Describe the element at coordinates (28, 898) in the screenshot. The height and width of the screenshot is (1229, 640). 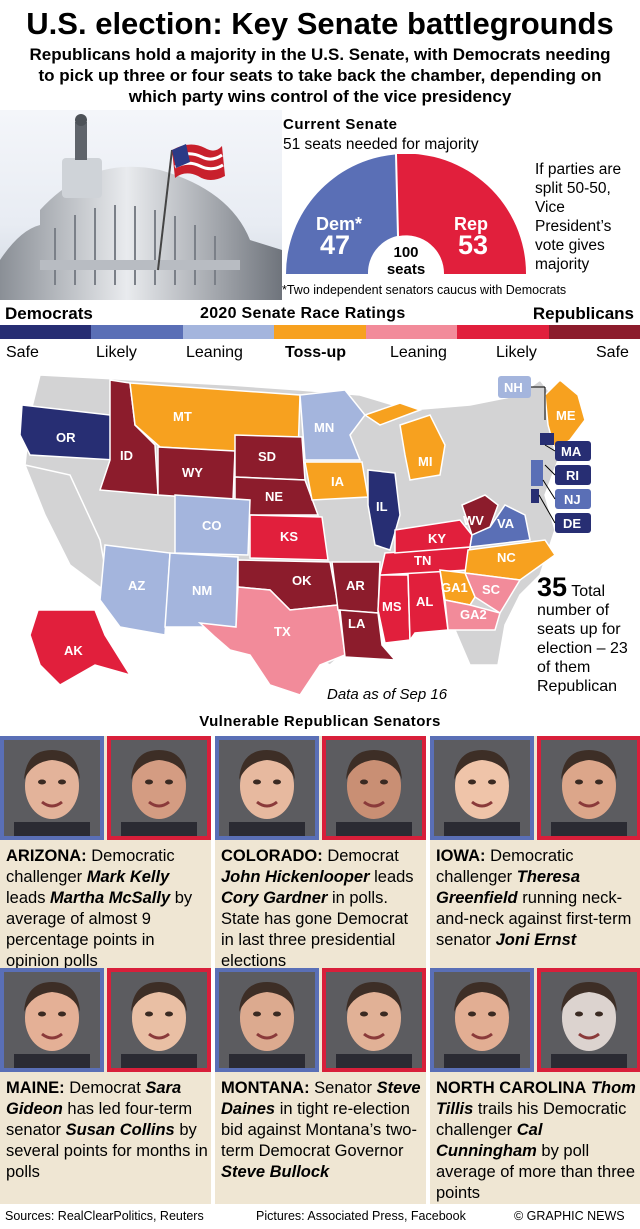
I see `race-text: leads` at that location.